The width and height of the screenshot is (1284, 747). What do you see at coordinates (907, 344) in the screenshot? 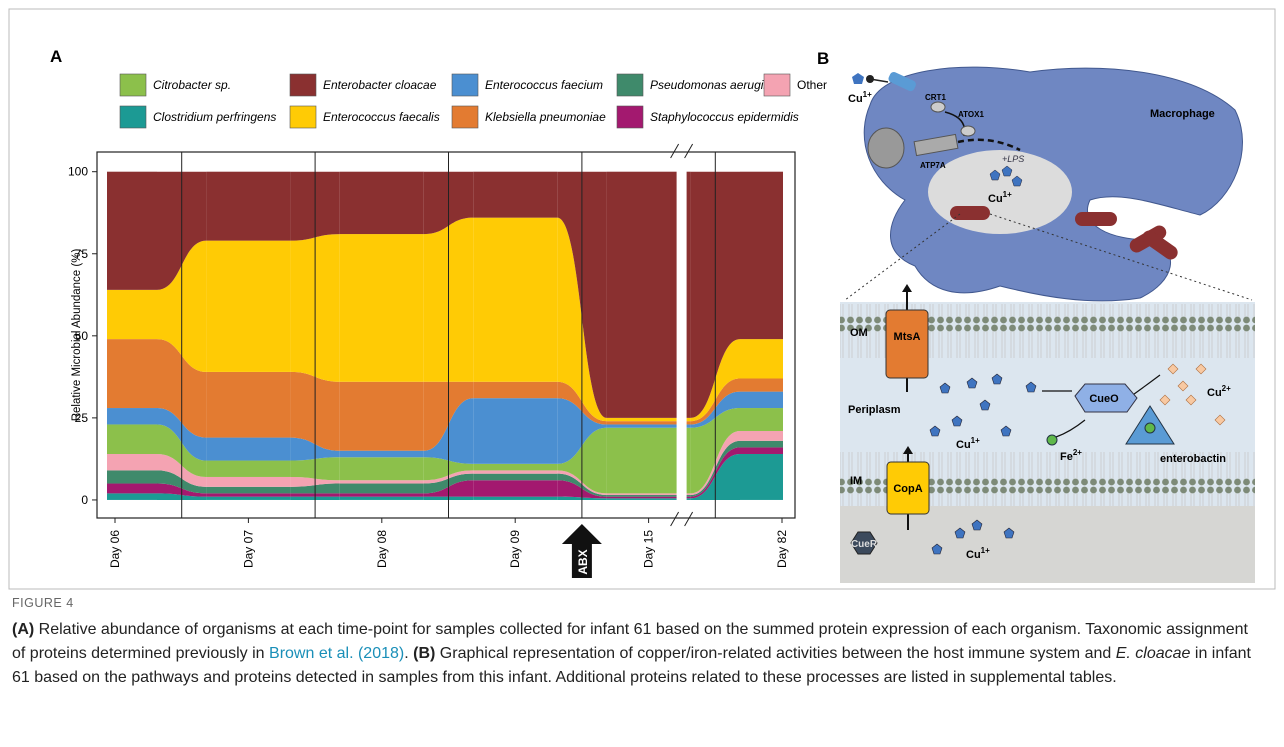
I see `mtsa` at bounding box center [907, 344].